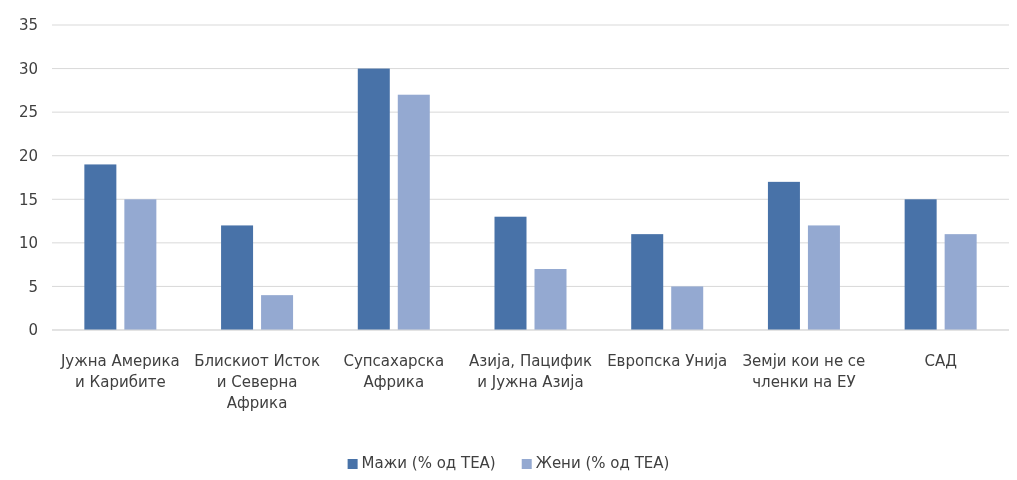 This screenshot has width=1017, height=480. What do you see at coordinates (530, 371) in the screenshot?
I see `x-tick-label: Азија, Пацифик и Јужна Азија` at bounding box center [530, 371].